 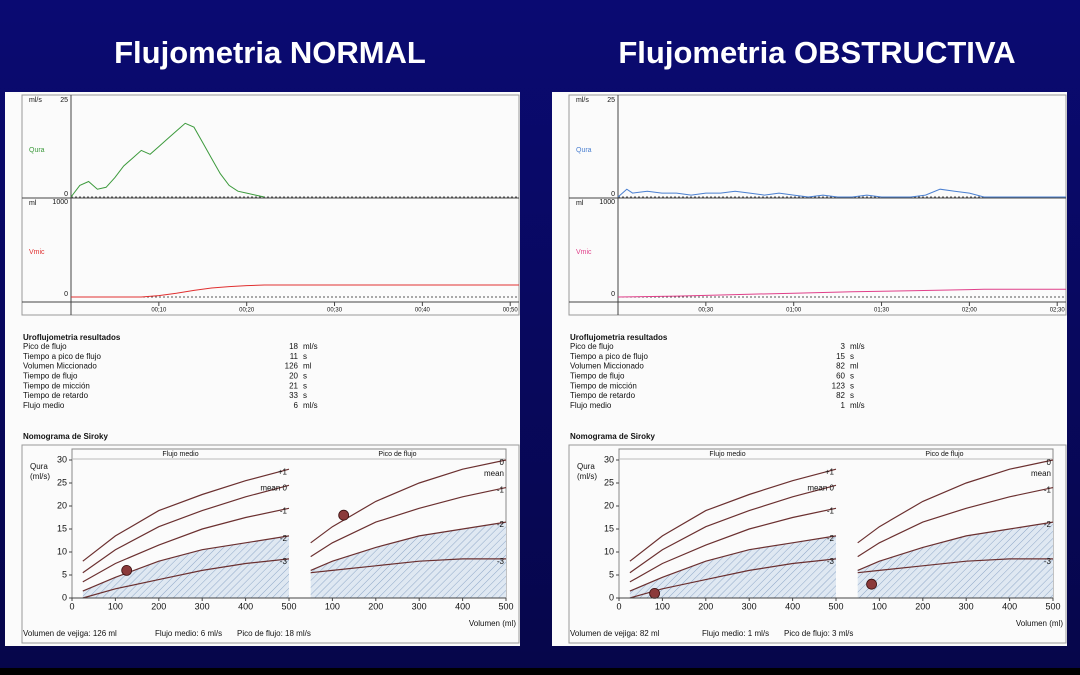 What do you see at coordinates (882, 311) in the screenshot?
I see `time-tick-label: 01;30` at bounding box center [882, 311].